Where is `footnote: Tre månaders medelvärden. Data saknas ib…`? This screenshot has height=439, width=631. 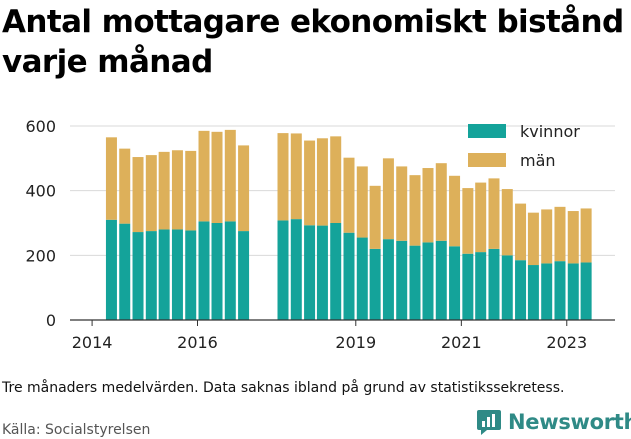 footnote: Tre månaders medelvärden. Data saknas ib… is located at coordinates (283, 388).